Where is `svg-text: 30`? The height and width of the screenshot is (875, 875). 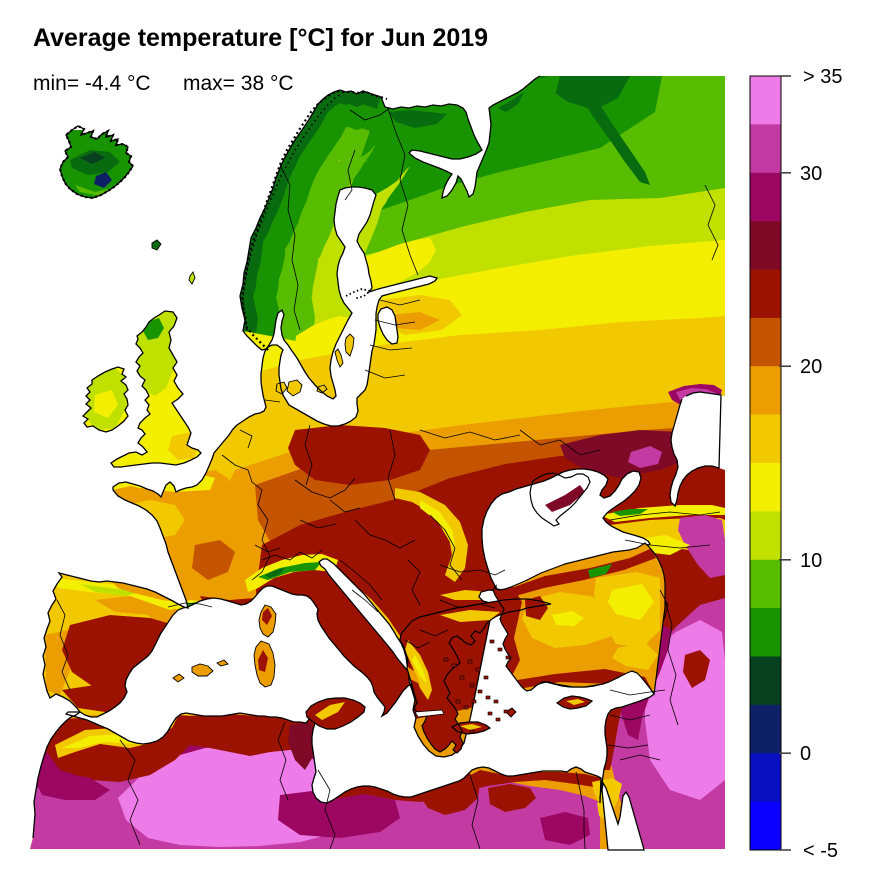
svg-text: 30 is located at coordinates (811, 174).